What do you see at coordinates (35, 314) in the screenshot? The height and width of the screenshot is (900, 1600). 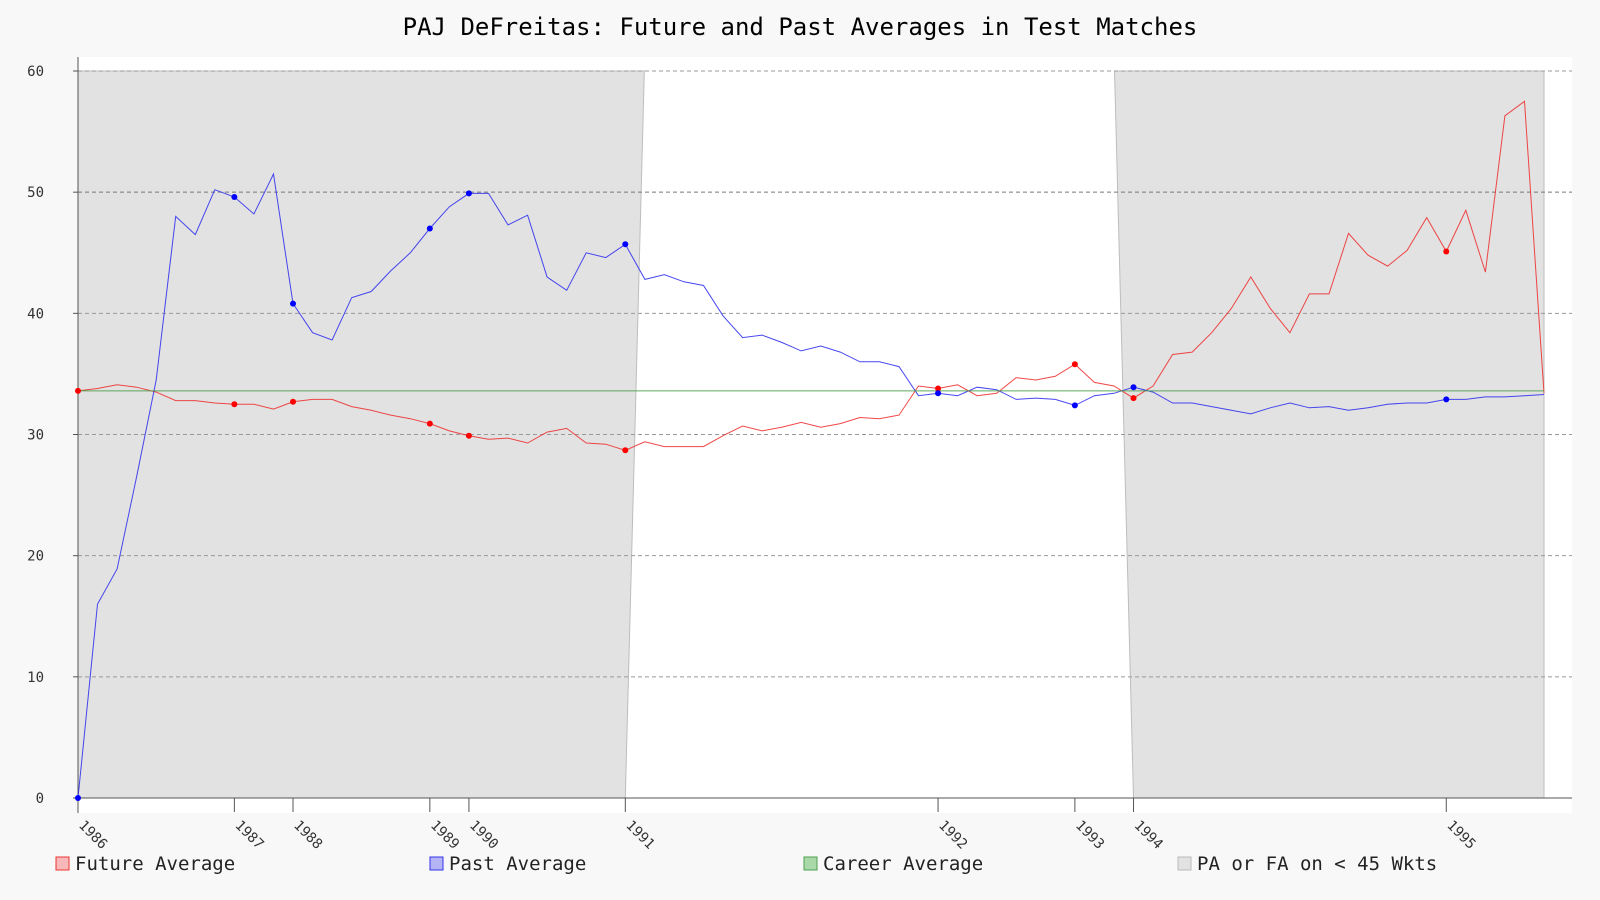 I see `y-tick-label: 40` at bounding box center [35, 314].